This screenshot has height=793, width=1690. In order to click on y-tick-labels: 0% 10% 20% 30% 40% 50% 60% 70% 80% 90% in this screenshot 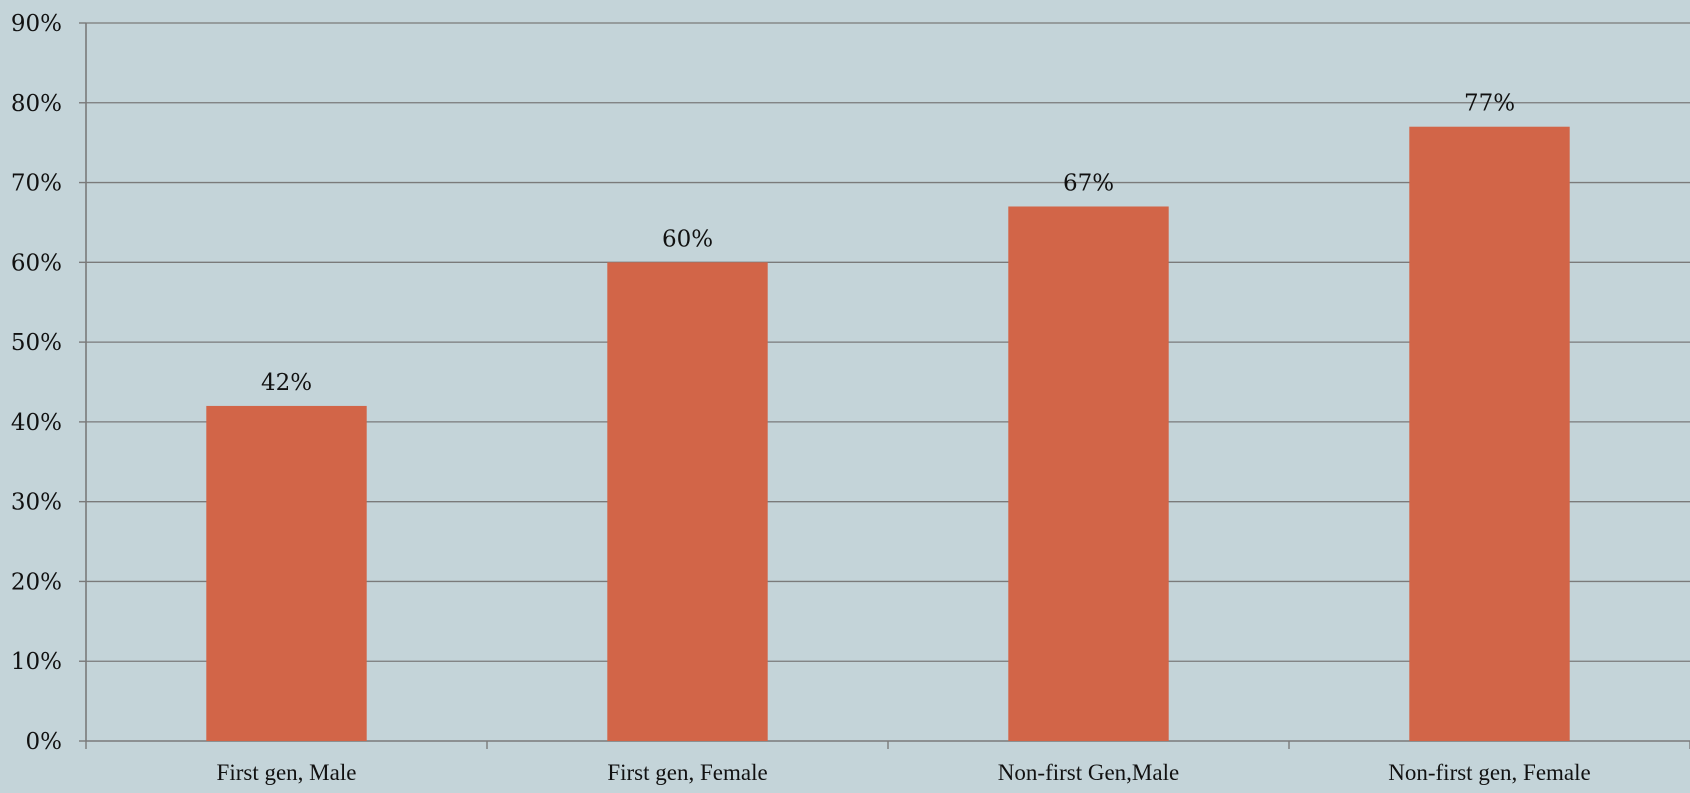, I will do `click(36, 383)`.